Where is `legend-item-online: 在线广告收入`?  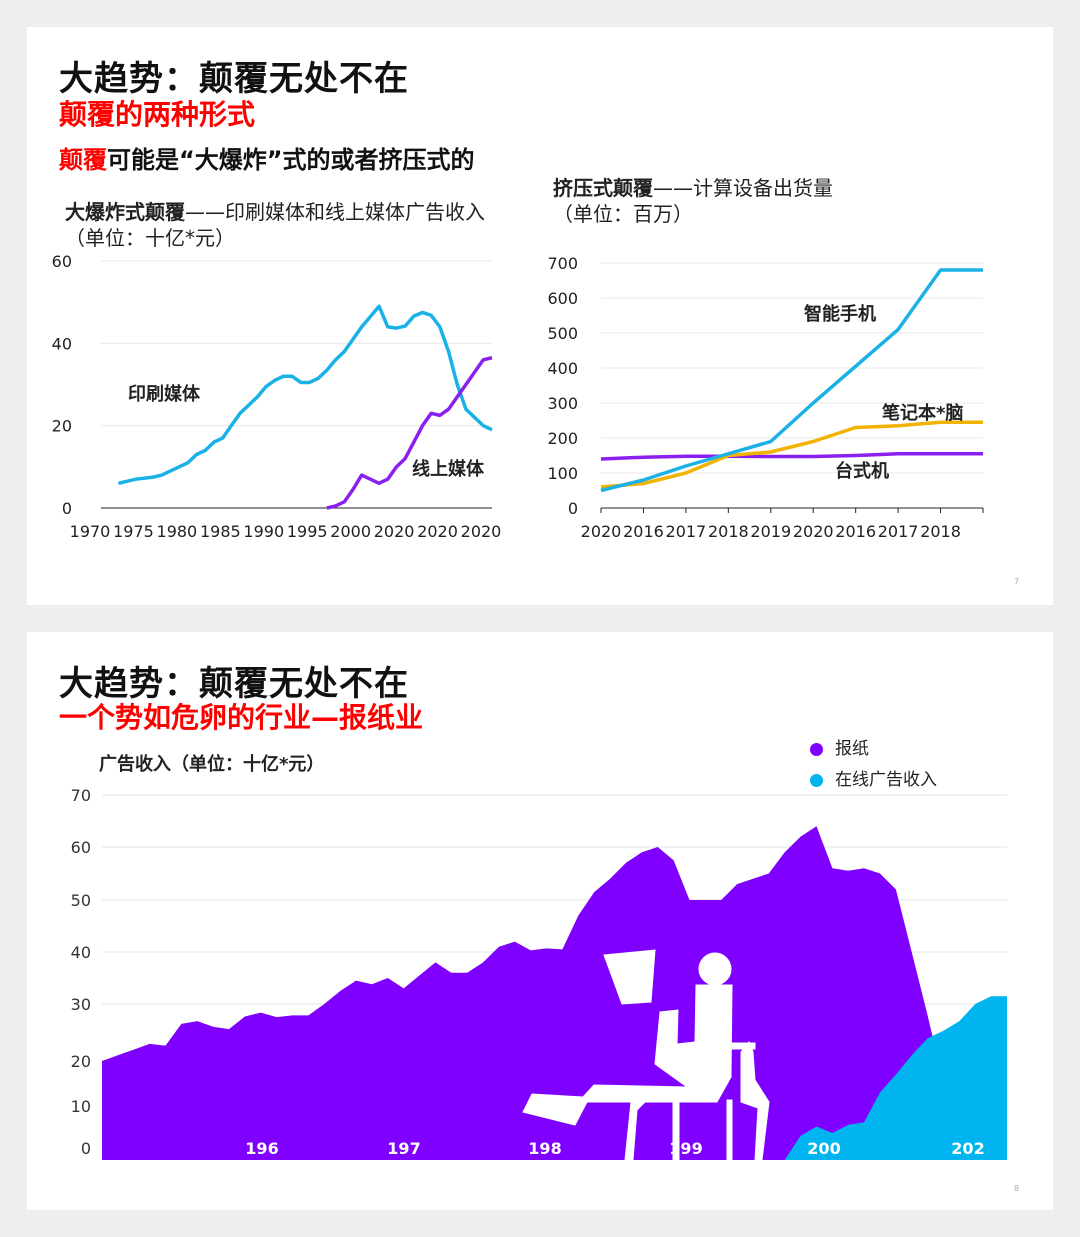 legend-item-online: 在线广告收入 is located at coordinates (873, 777).